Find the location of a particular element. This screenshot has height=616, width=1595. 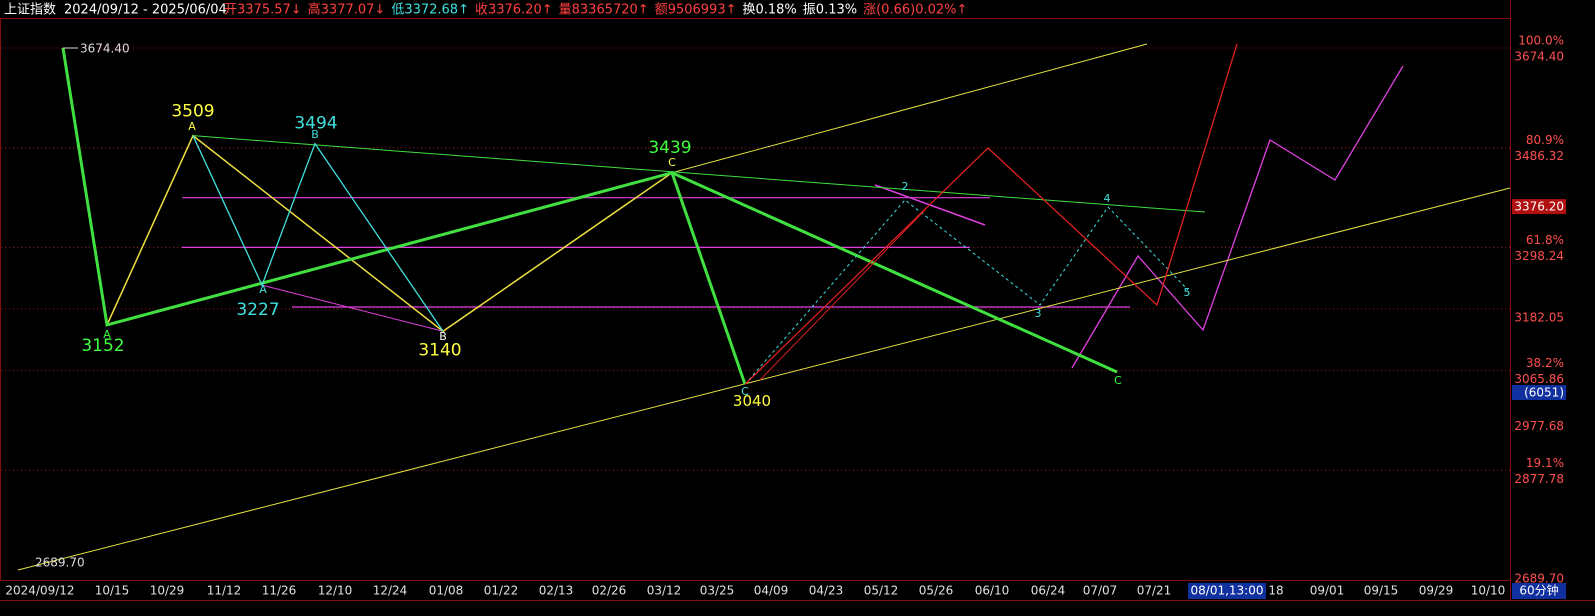

fib-label: 100.0% is located at coordinates (1541, 41).